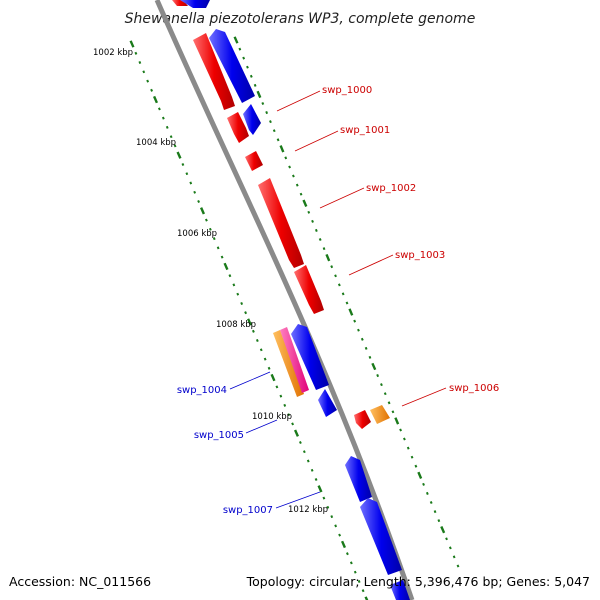 The height and width of the screenshot is (600, 600). I want to click on gene-label-swp-1007: swp_1007, so click(248, 510).